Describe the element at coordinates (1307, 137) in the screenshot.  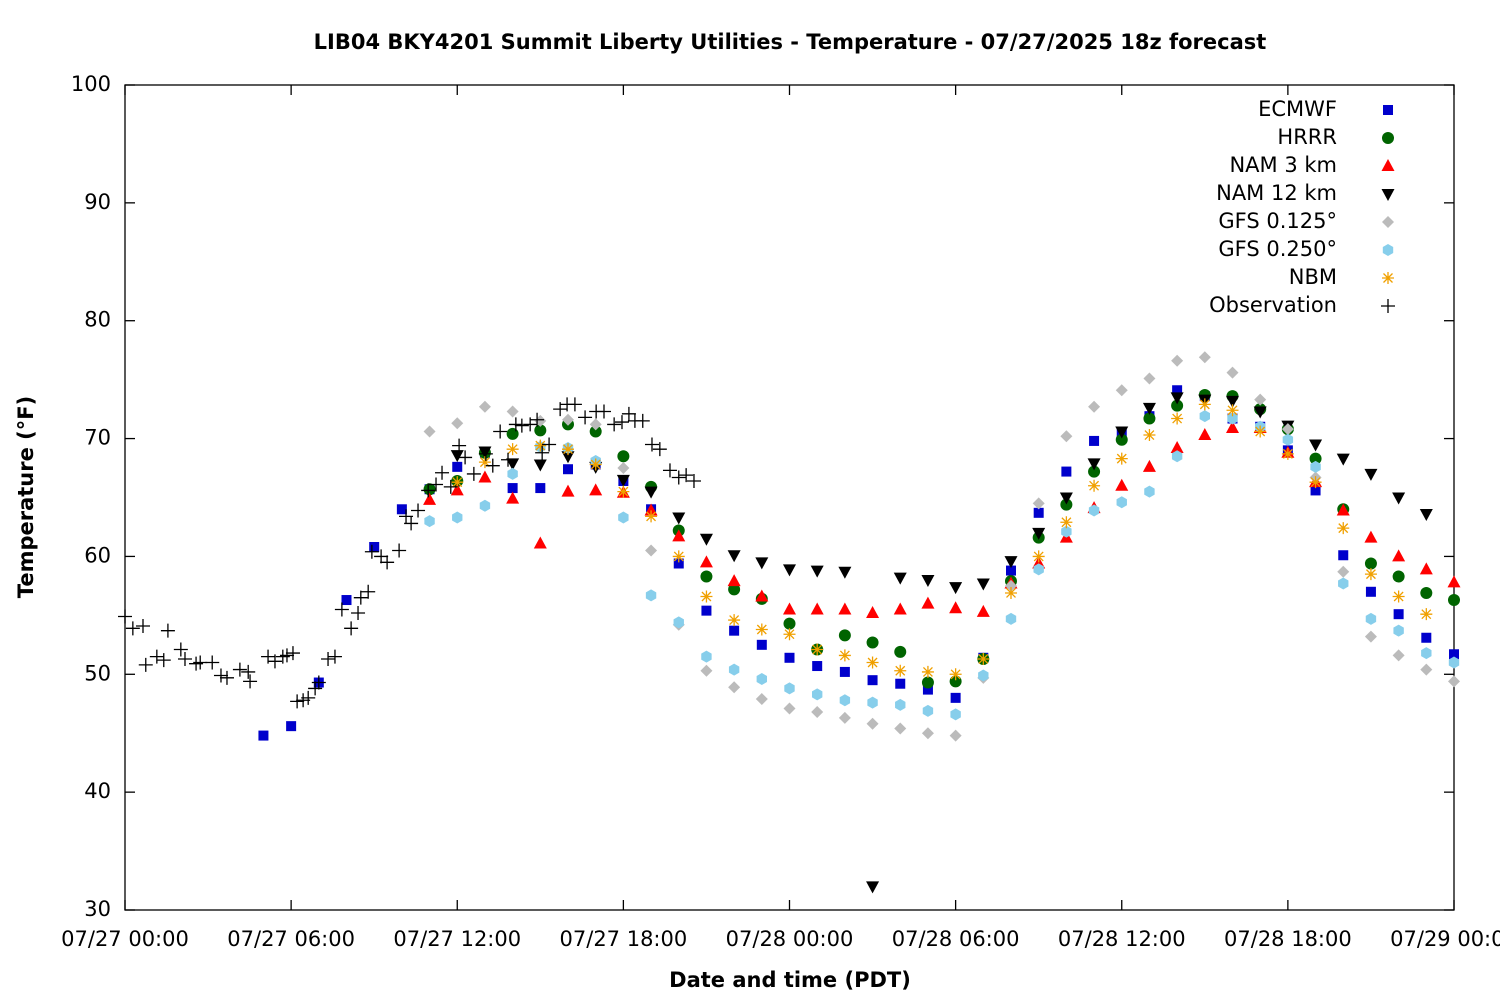
I see `legend-label: HRRR` at that location.